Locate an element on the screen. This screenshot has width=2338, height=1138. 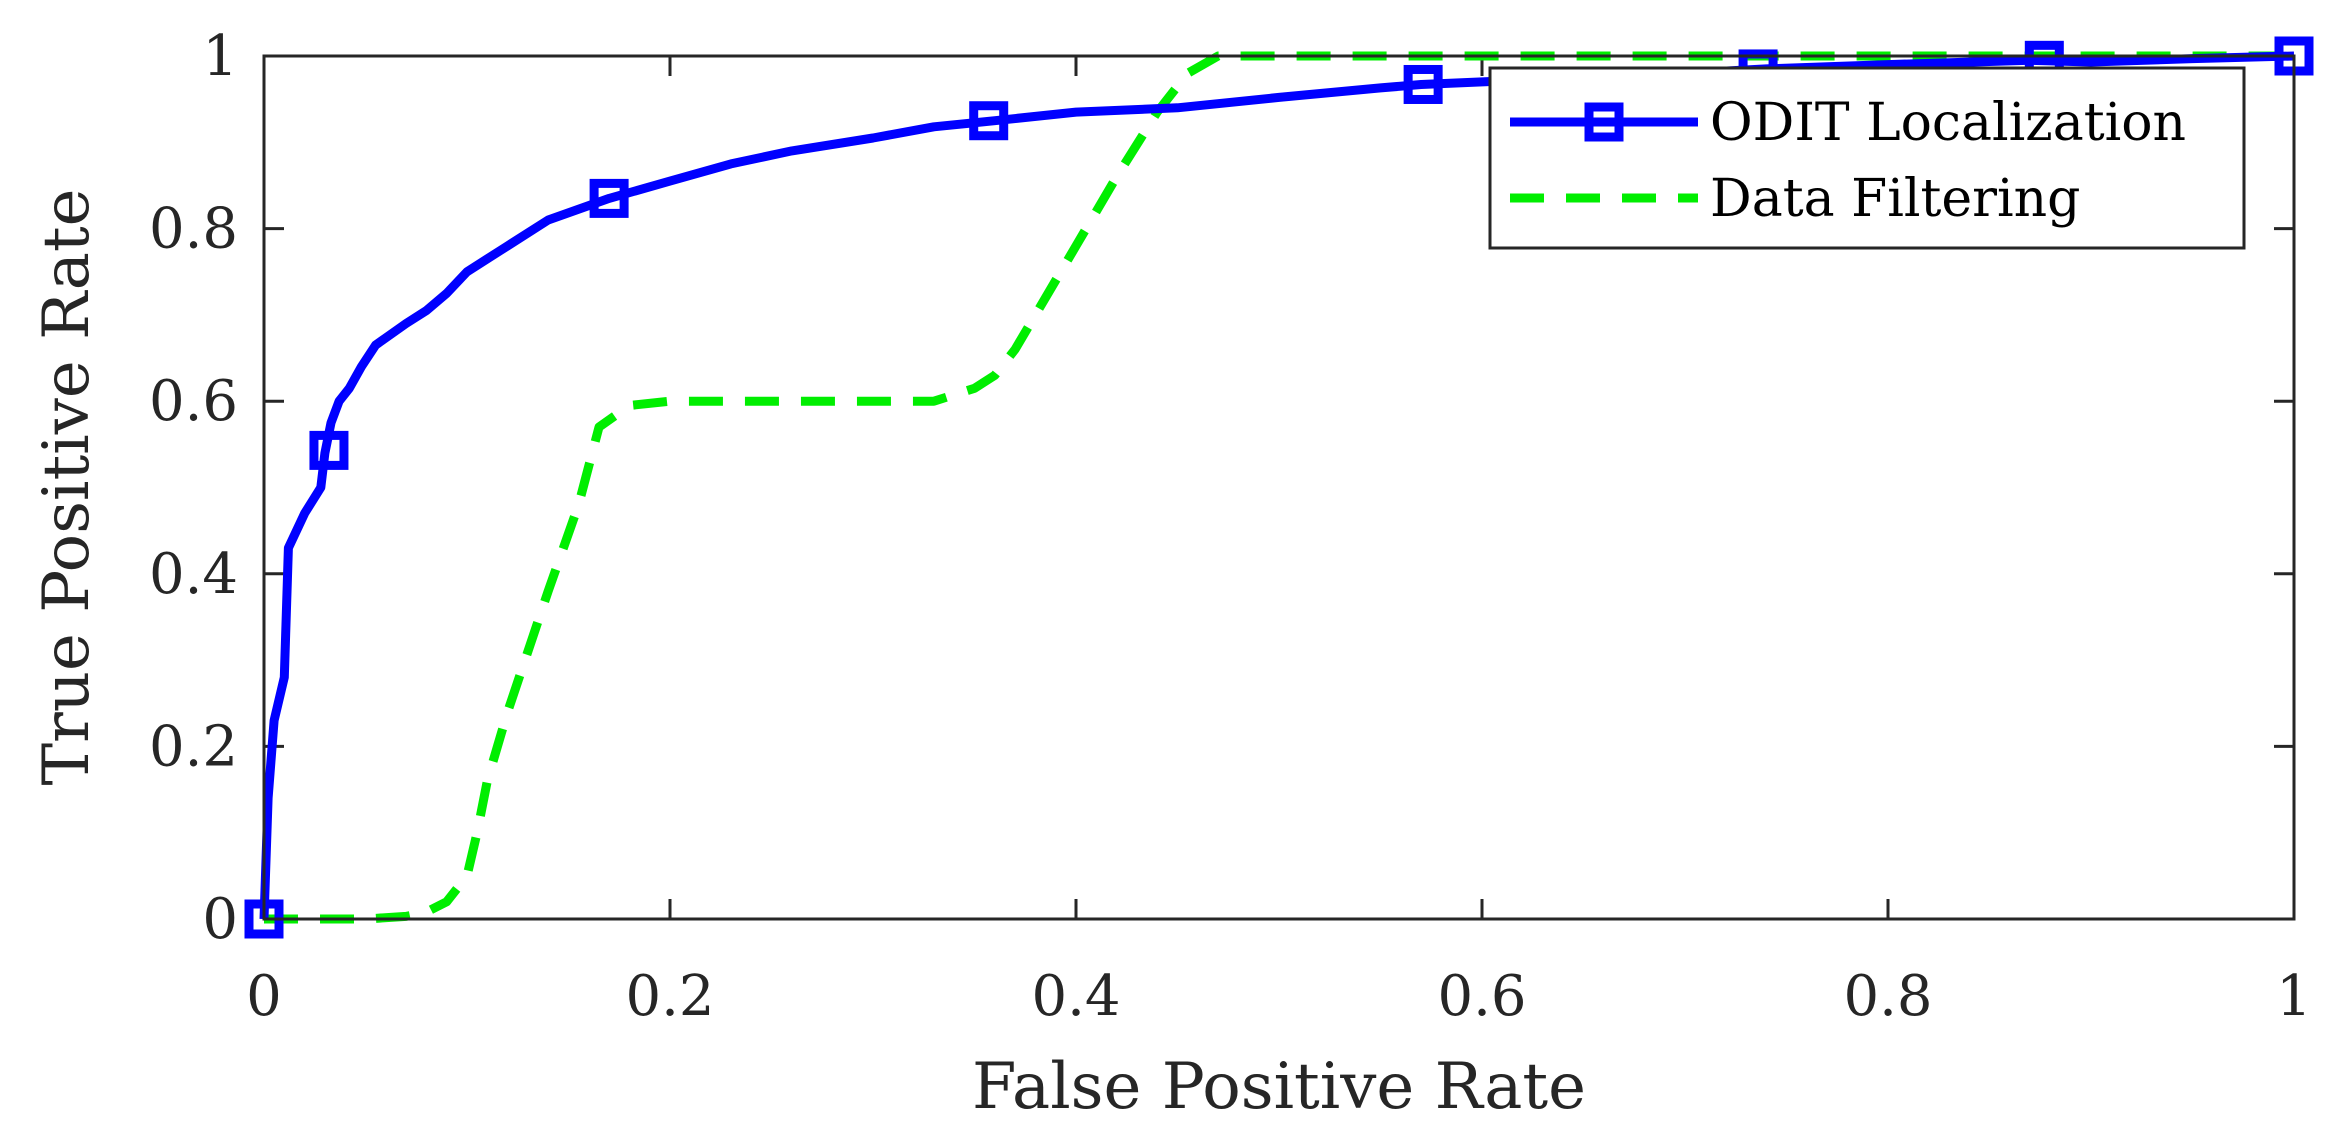
y-tick-label: 0.6 is located at coordinates (193, 401).